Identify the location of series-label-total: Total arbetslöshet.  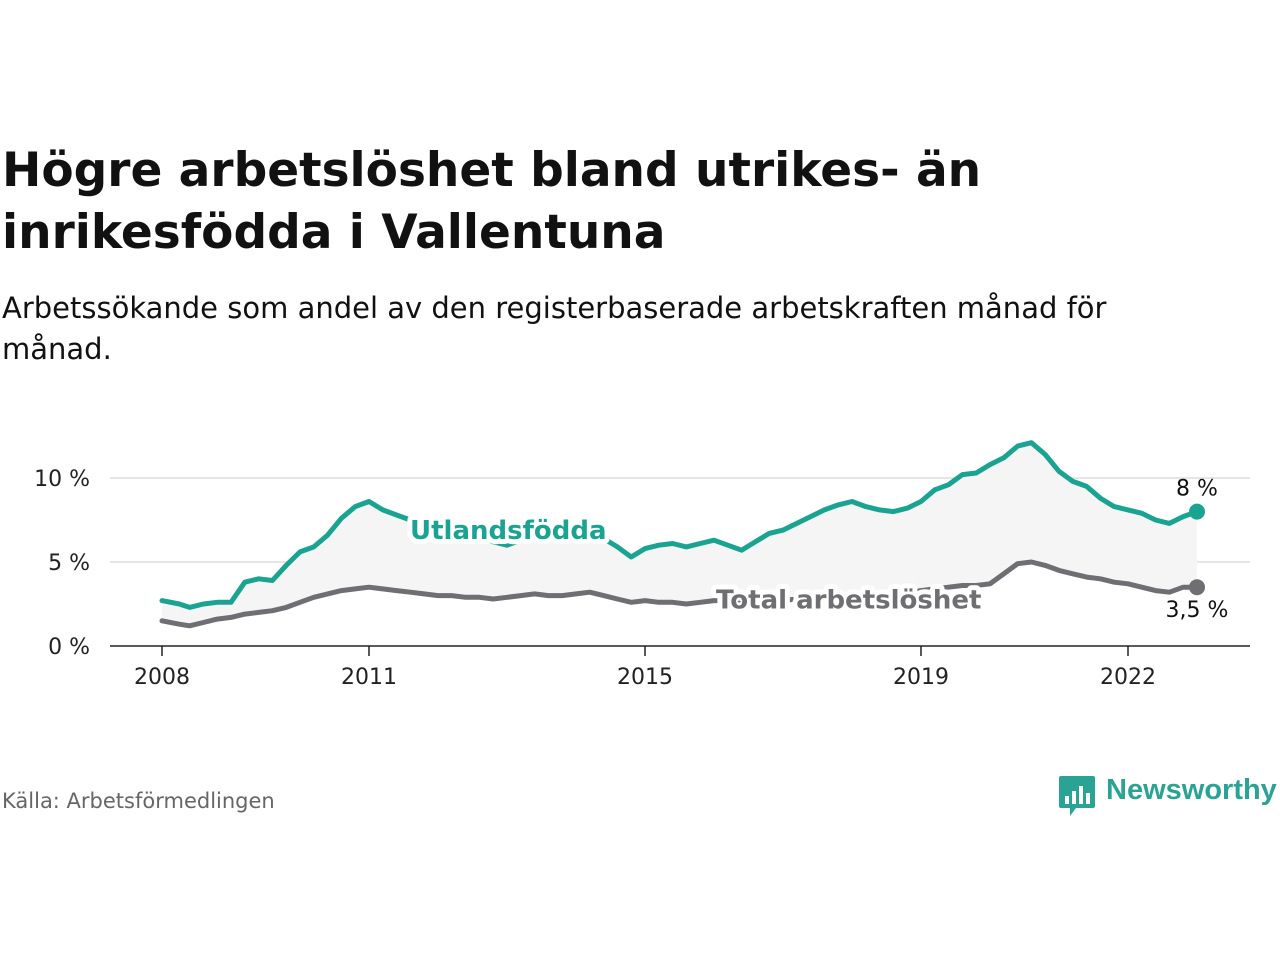
(848, 601).